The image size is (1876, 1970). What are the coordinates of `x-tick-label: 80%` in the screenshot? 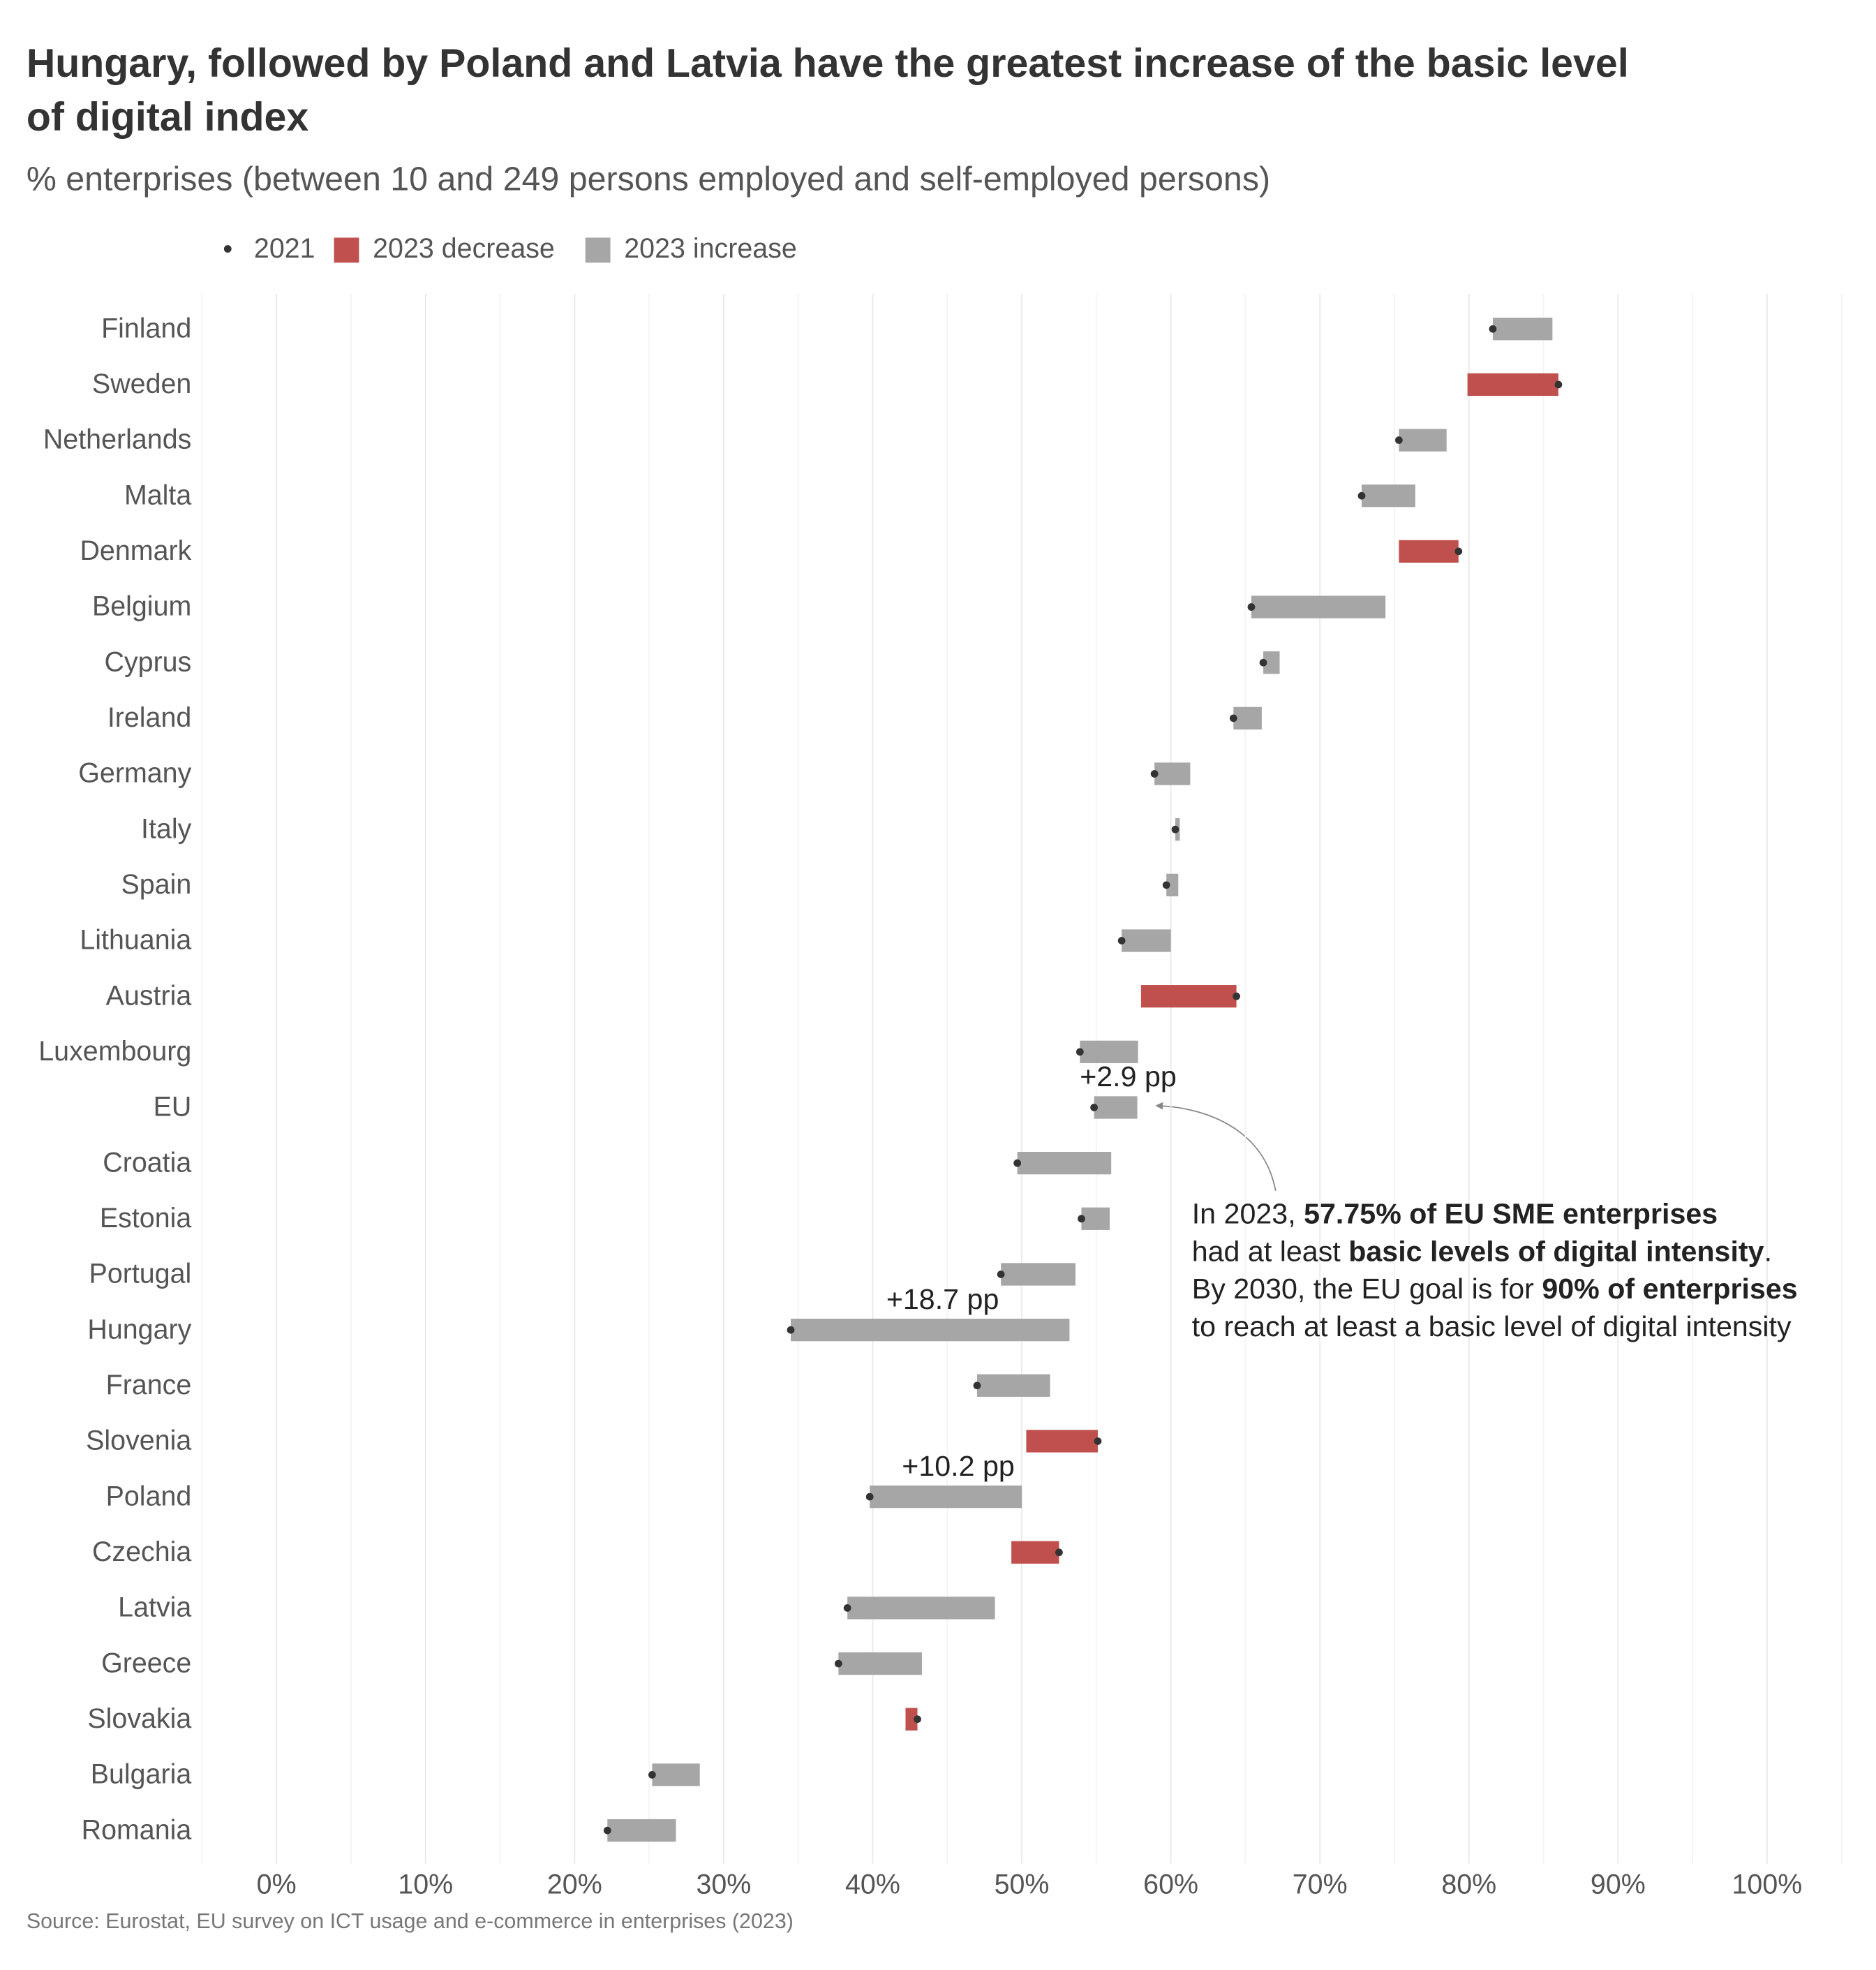 It's located at (1468, 1884).